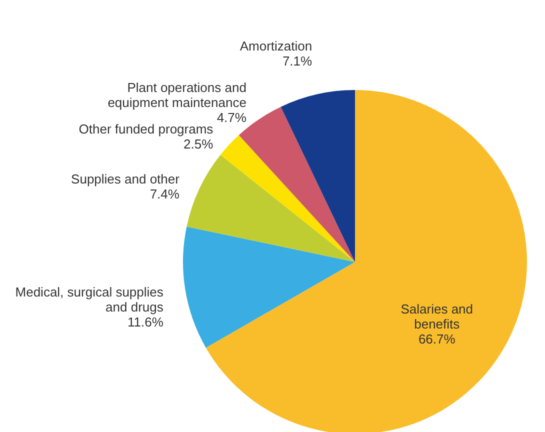 The width and height of the screenshot is (545, 432). I want to click on data-label: 4.7%, so click(231, 118).